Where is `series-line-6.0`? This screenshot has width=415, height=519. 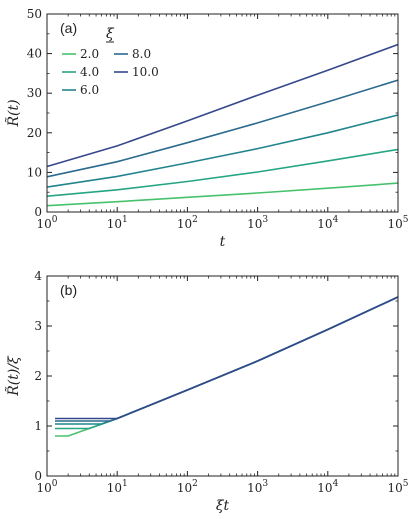 series-line-6.0 is located at coordinates (222, 151).